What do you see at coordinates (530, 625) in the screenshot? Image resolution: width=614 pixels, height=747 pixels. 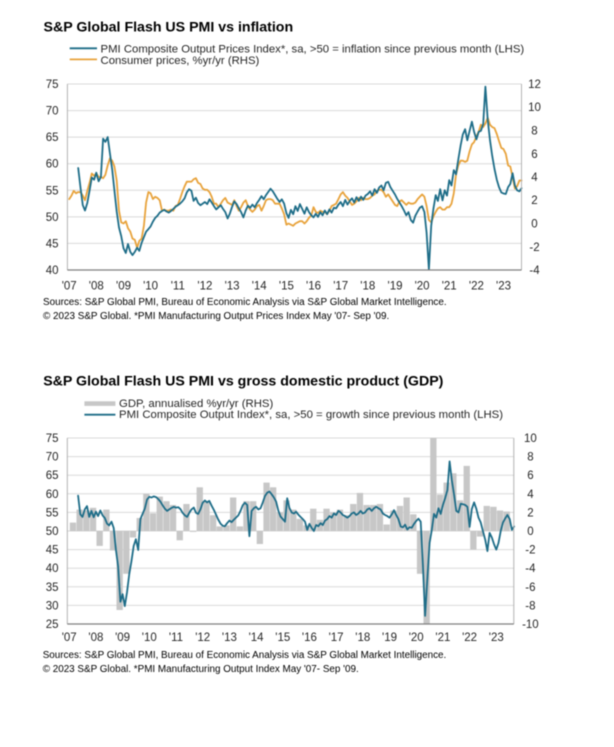 I see `svg-text: -10` at bounding box center [530, 625].